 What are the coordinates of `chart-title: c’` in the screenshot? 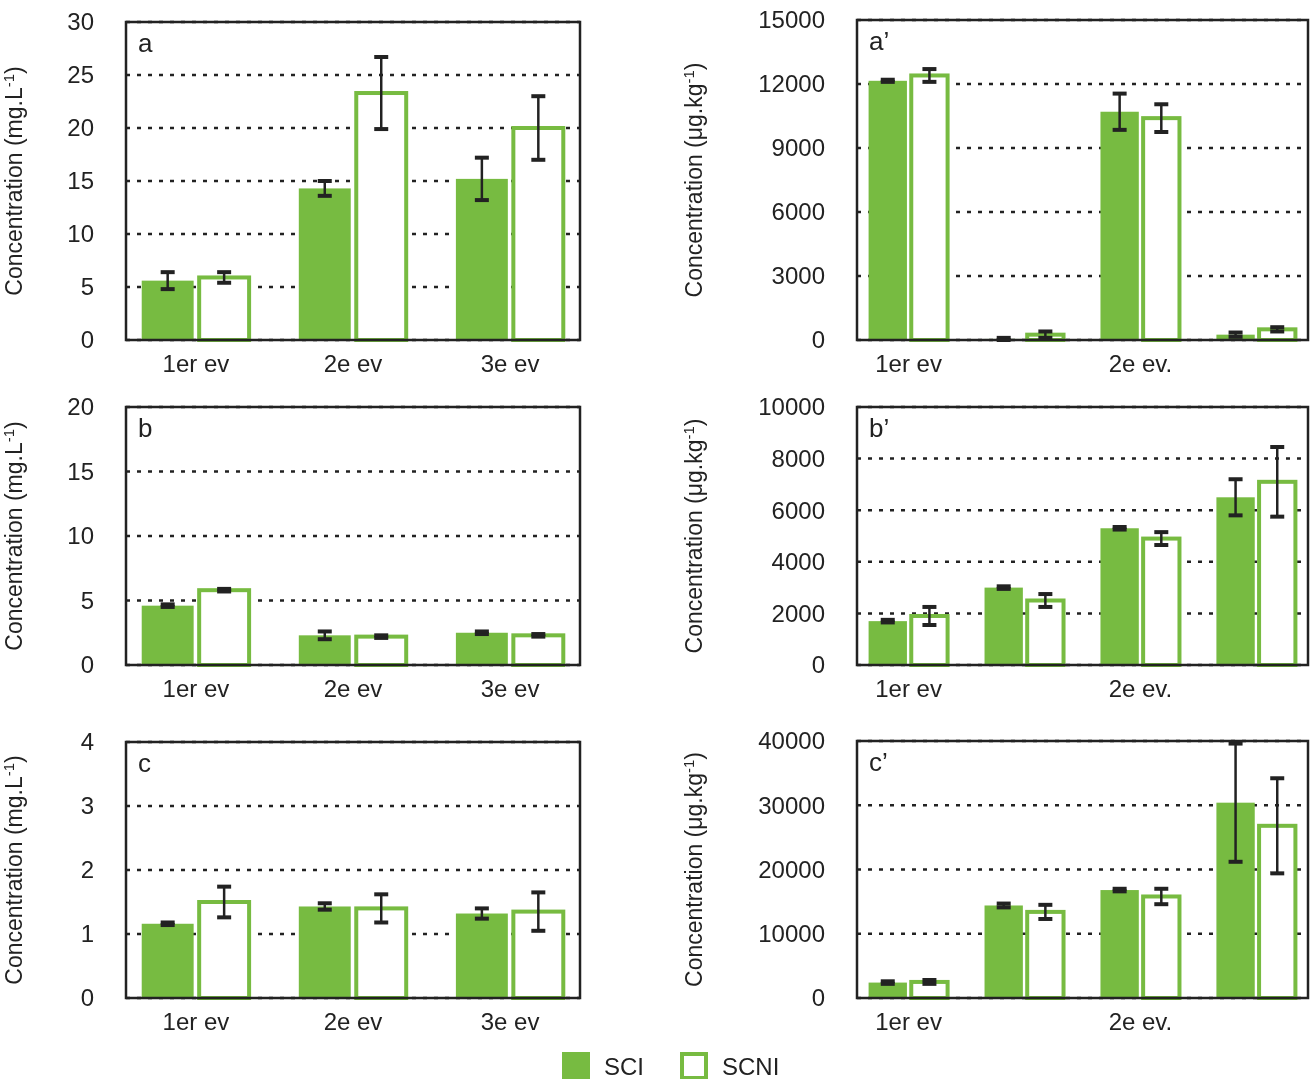 It's located at (878, 762).